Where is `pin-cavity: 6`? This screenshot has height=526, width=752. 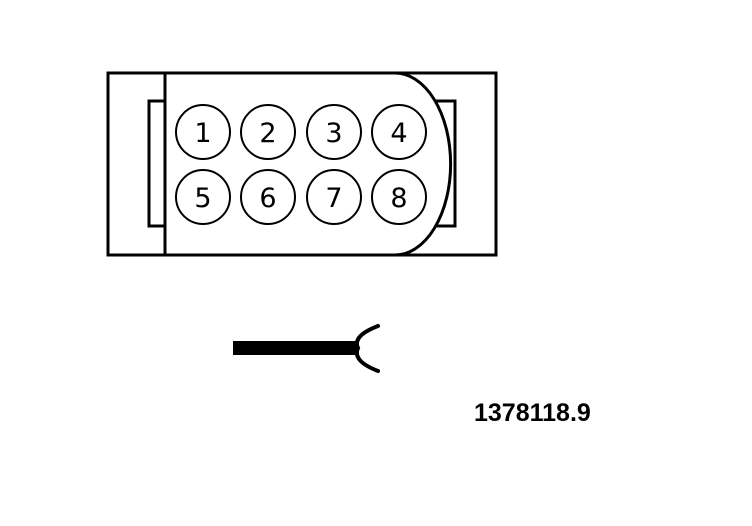 pin-cavity: 6 is located at coordinates (268, 197).